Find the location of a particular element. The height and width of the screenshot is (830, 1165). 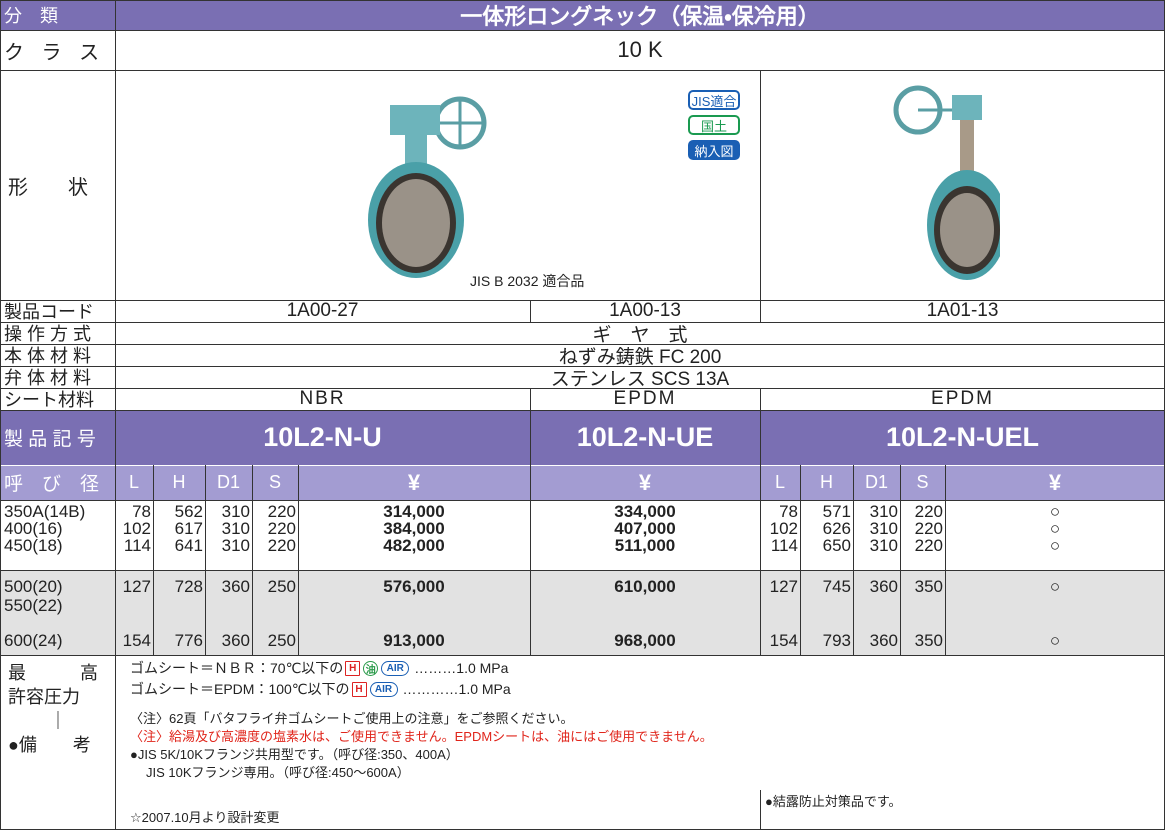

cell-text: 400(16) is located at coordinates (33, 528).